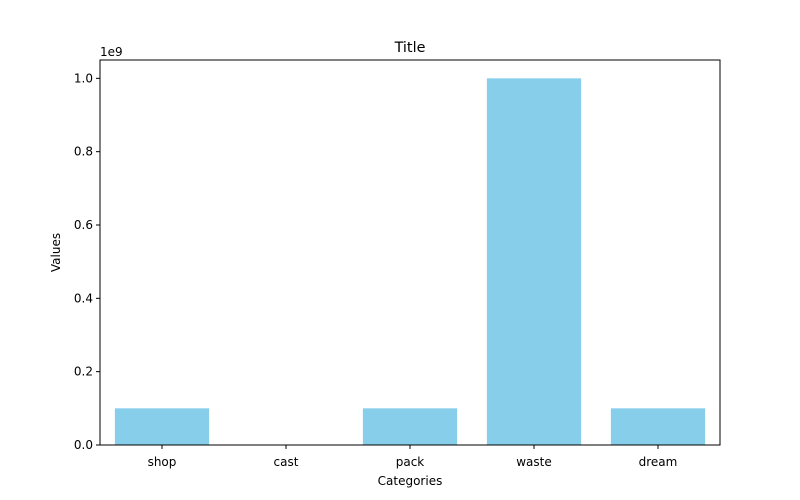  I want to click on bar-shop, so click(162, 426).